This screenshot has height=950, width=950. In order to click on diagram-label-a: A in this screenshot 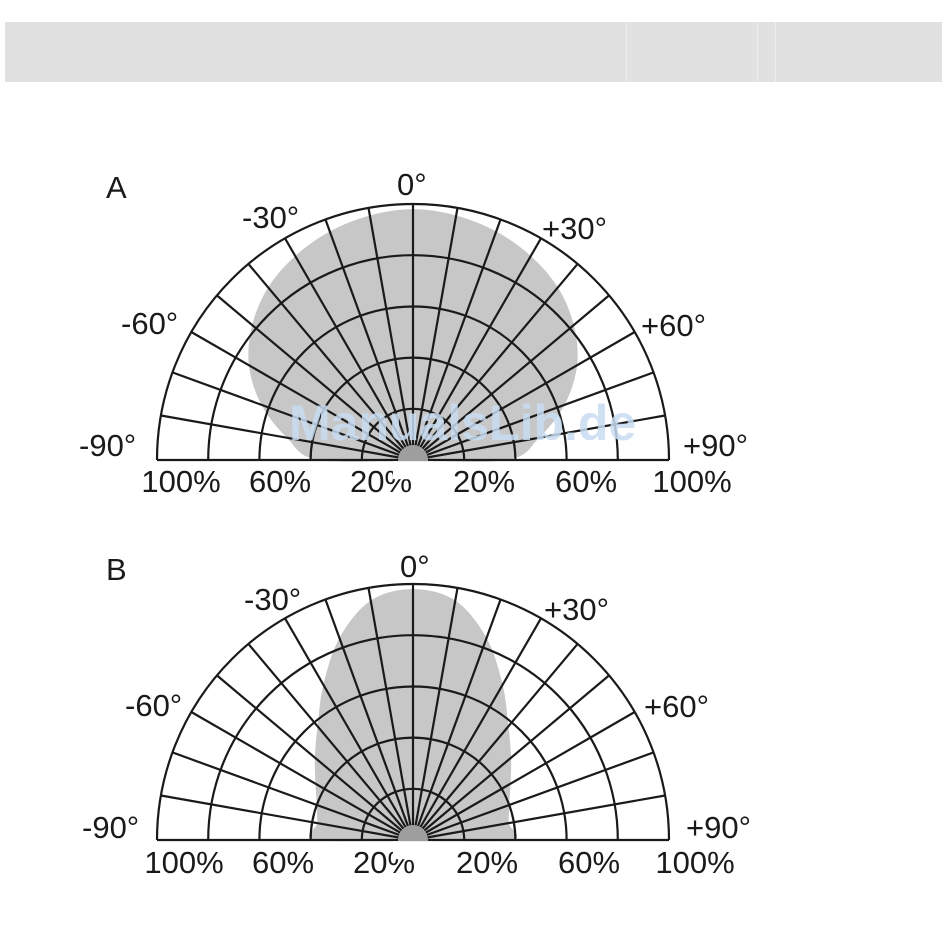, I will do `click(116, 187)`.